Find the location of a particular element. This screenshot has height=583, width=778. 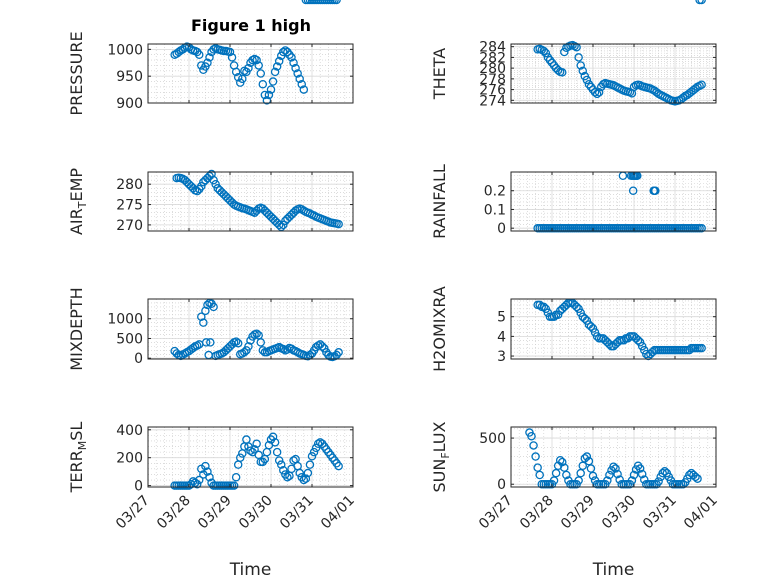

y-tick-label: 5 is located at coordinates (501, 318).